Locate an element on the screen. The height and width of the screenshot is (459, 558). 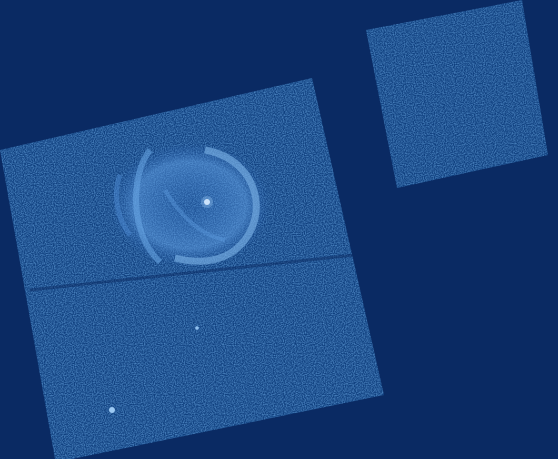
faint-source-lower-left is located at coordinates (112, 410).